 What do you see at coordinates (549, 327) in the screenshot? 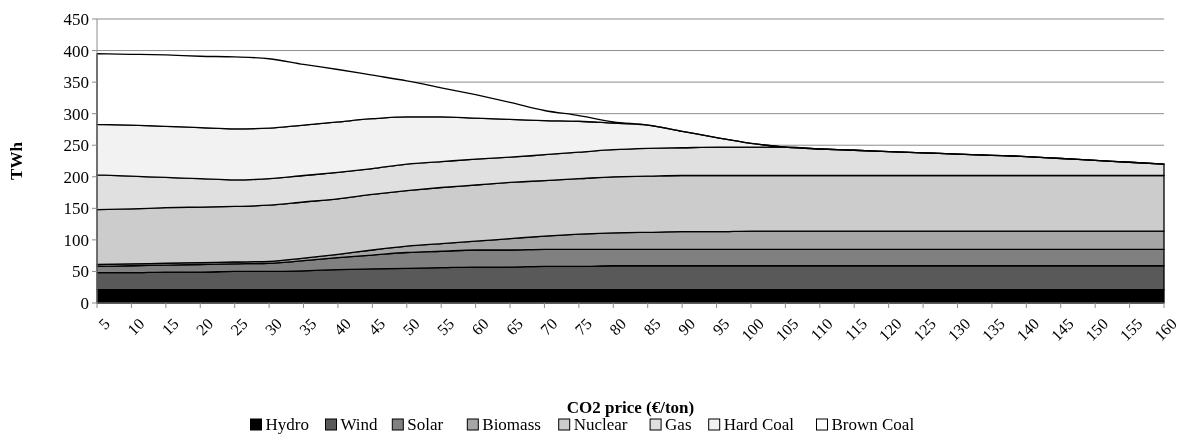
I see `x-tick-label: 70` at bounding box center [549, 327].